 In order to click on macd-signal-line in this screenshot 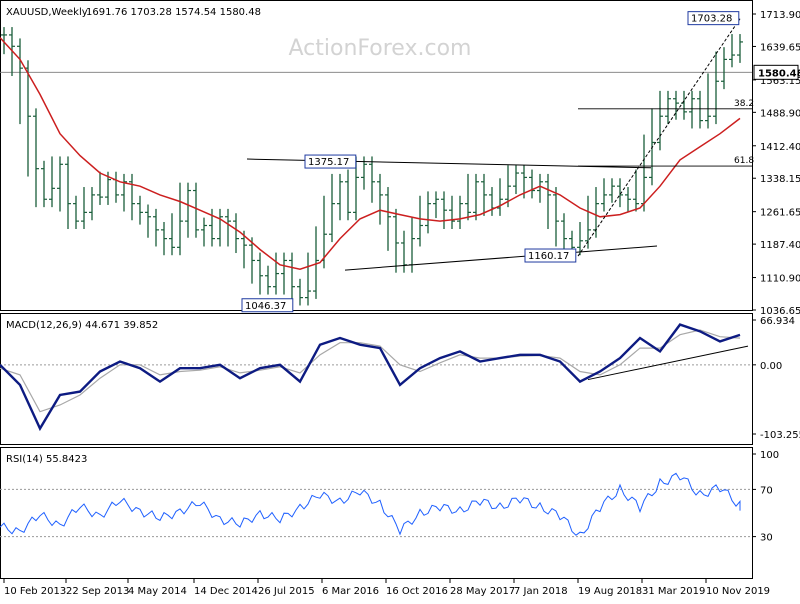, I will do `click(370, 371)`.